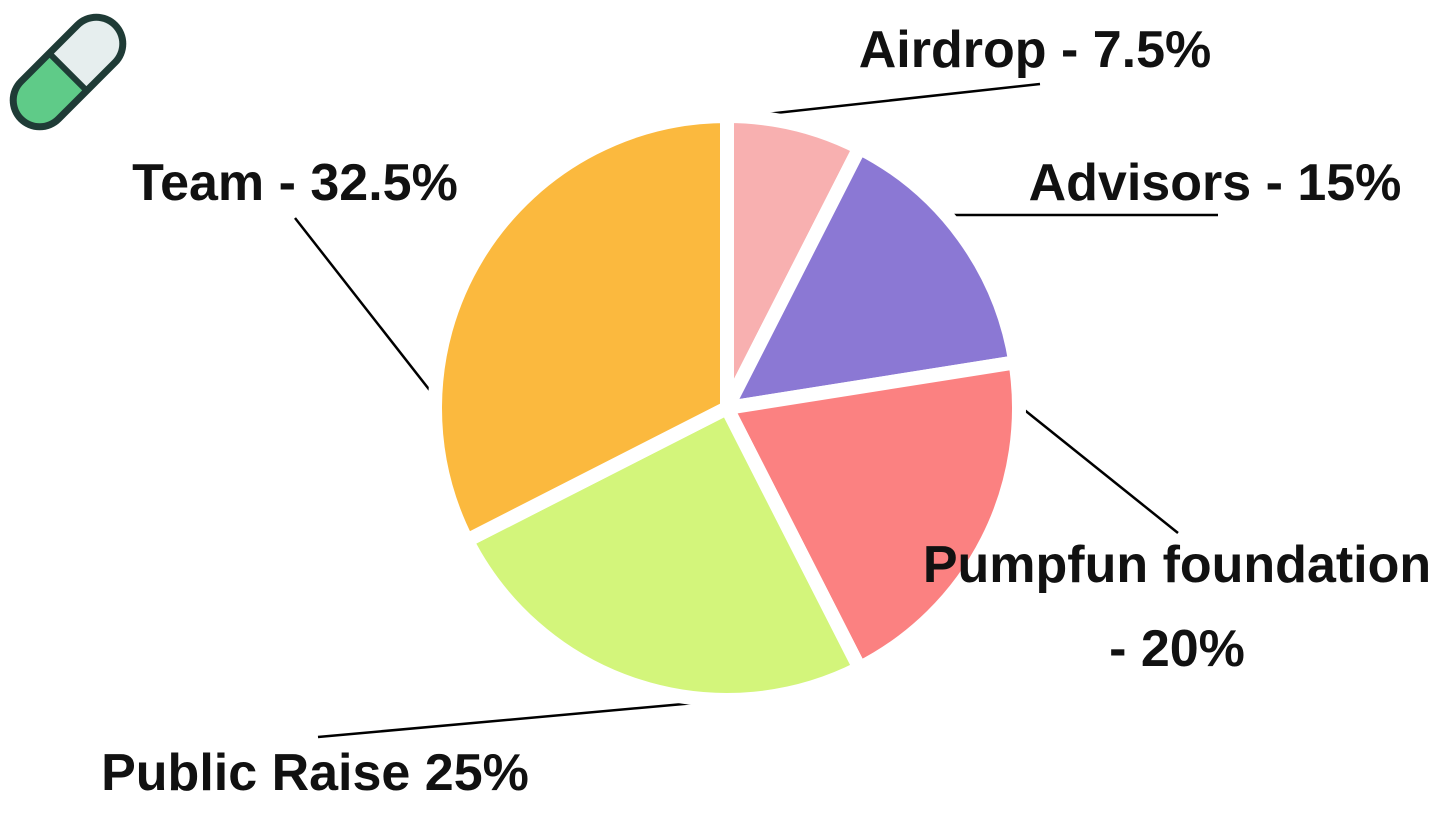 This screenshot has width=1456, height=819. What do you see at coordinates (1215, 183) in the screenshot?
I see `slice-label: Advisors - 15%` at bounding box center [1215, 183].